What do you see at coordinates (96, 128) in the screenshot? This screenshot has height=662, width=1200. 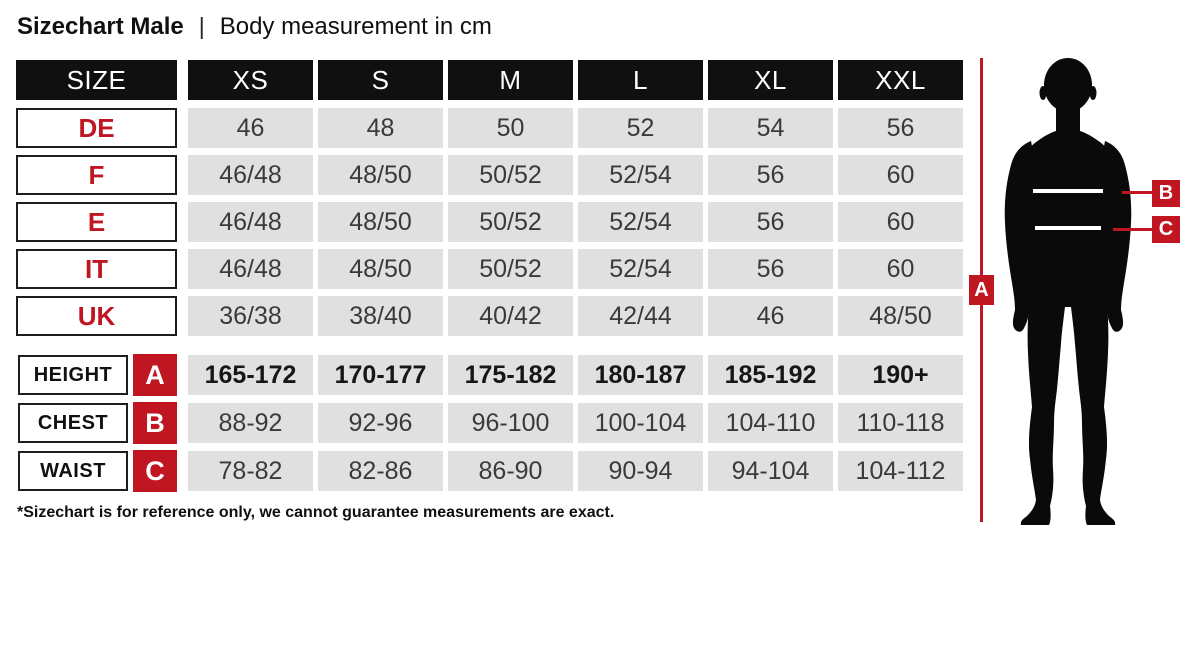 I see `row-label-de: DE` at bounding box center [96, 128].